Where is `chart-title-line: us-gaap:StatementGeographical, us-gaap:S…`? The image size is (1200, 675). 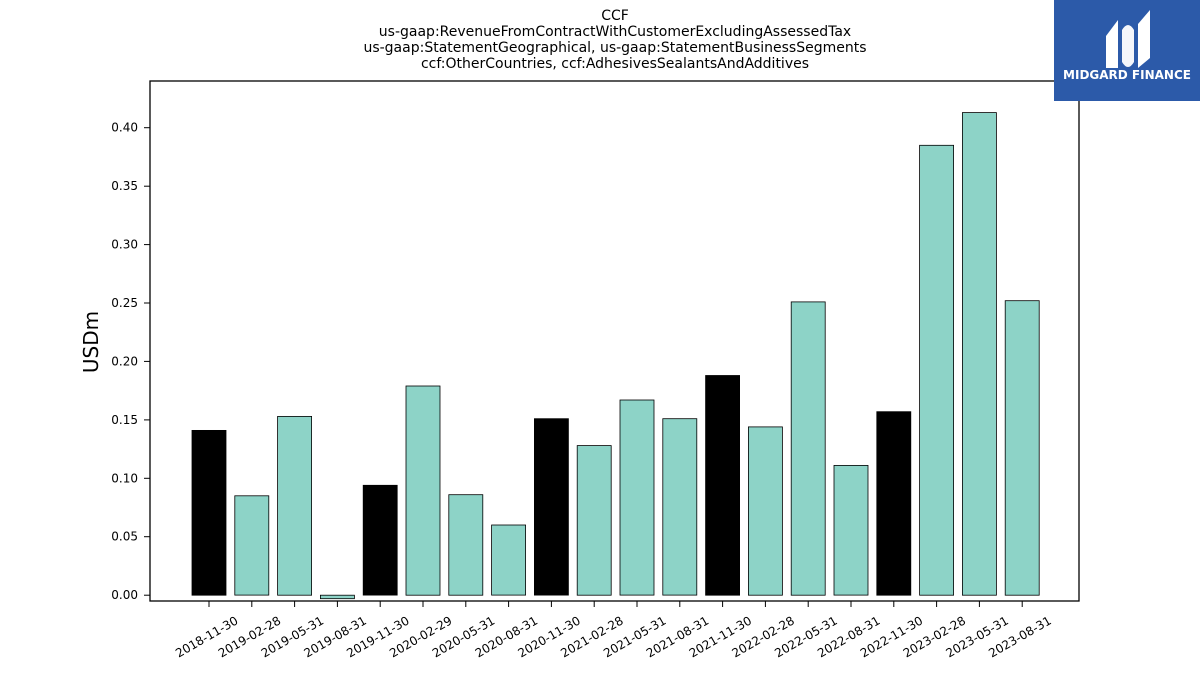
chart-title-line: us-gaap:StatementGeographical, us-gaap:S… is located at coordinates (614, 48).